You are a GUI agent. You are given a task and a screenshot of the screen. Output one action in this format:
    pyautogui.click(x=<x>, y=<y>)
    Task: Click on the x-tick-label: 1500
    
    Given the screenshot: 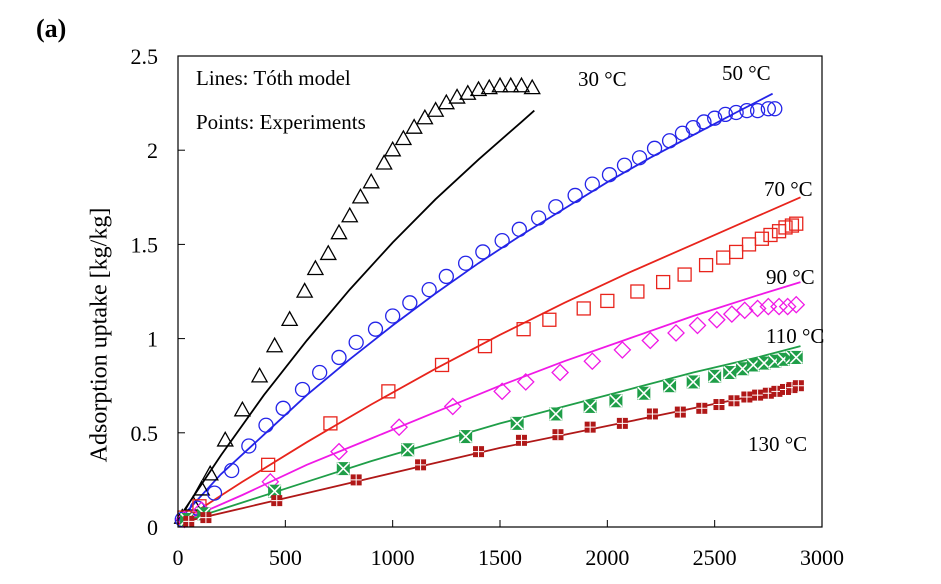 What is the action you would take?
    pyautogui.click(x=500, y=557)
    